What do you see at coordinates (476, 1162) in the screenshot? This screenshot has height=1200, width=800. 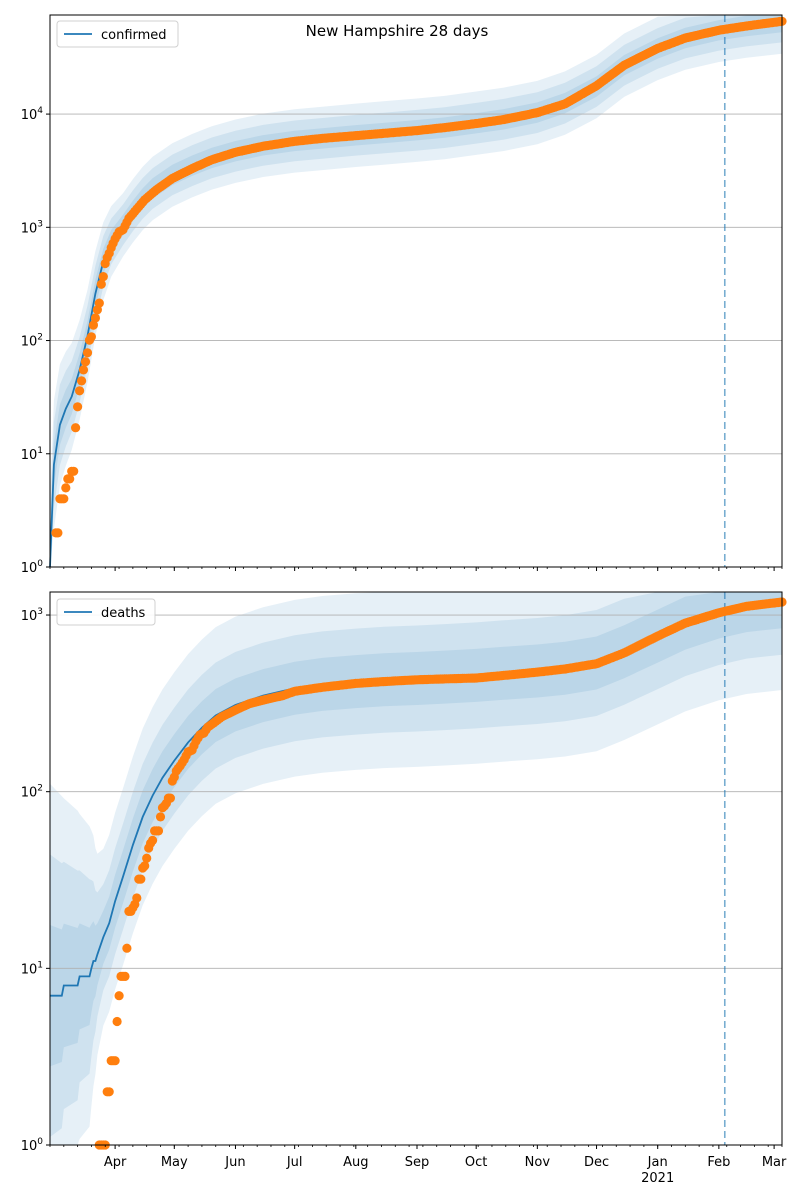 I see `x-tick-label: Oct` at bounding box center [476, 1162].